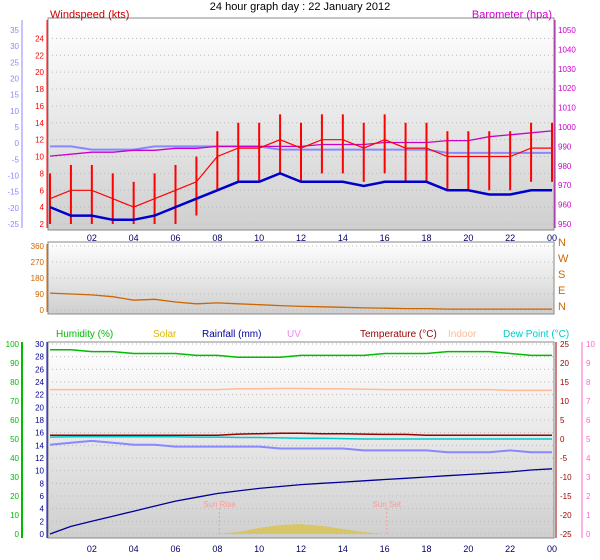 The height and width of the screenshot is (560, 600). Describe the element at coordinates (14, 401) in the screenshot. I see `humidity-tick-label: 70` at that location.